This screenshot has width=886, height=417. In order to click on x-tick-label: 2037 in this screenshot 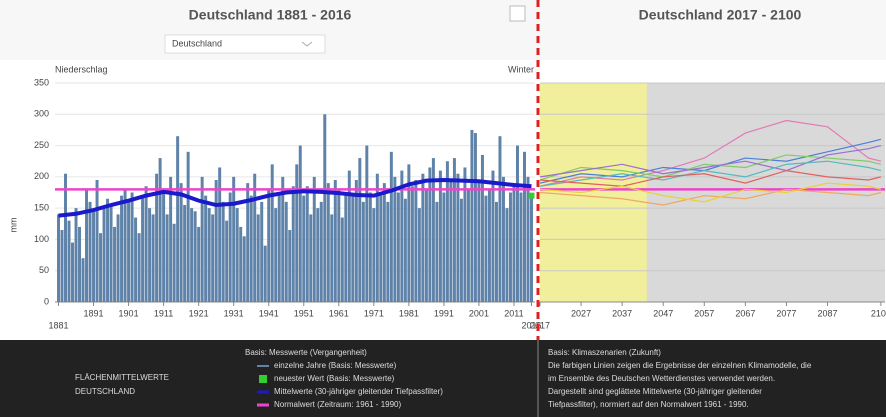, I will do `click(622, 313)`.